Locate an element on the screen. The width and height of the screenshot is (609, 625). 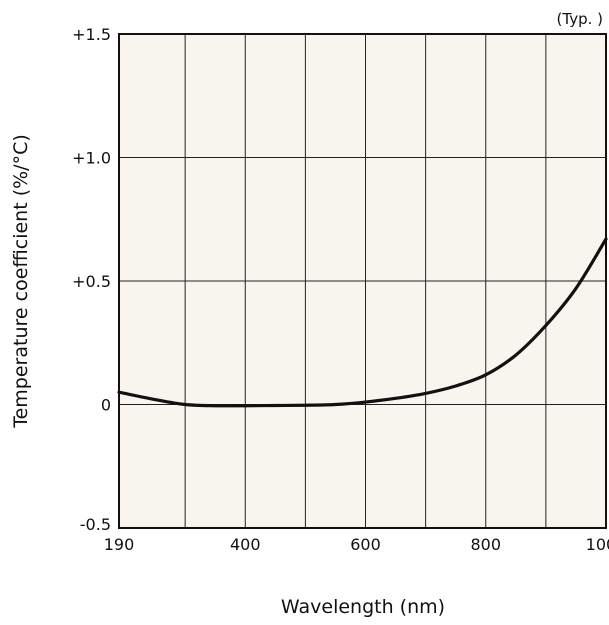
y-tick-label: -0.5 is located at coordinates (95, 524).